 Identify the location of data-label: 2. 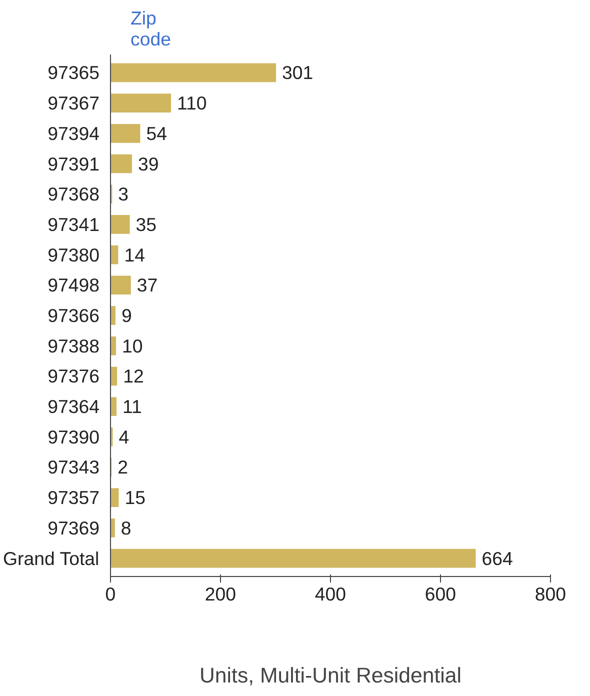
(123, 467).